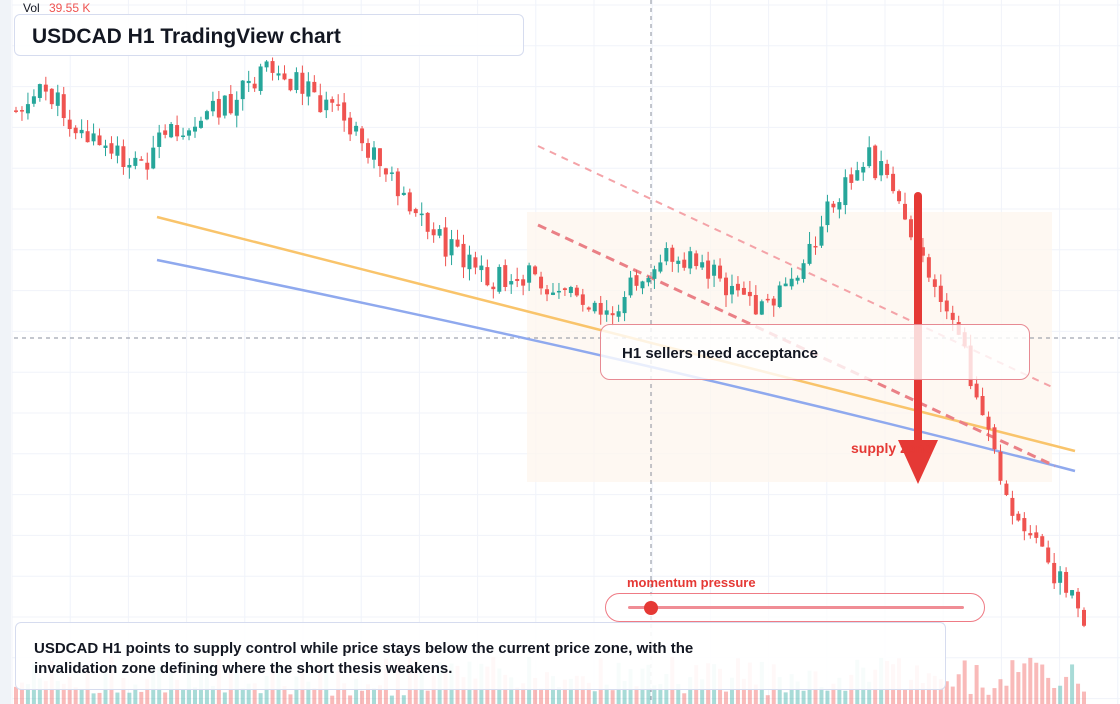  Describe the element at coordinates (891, 448) in the screenshot. I see `supply-zone-label: supply zone` at that location.